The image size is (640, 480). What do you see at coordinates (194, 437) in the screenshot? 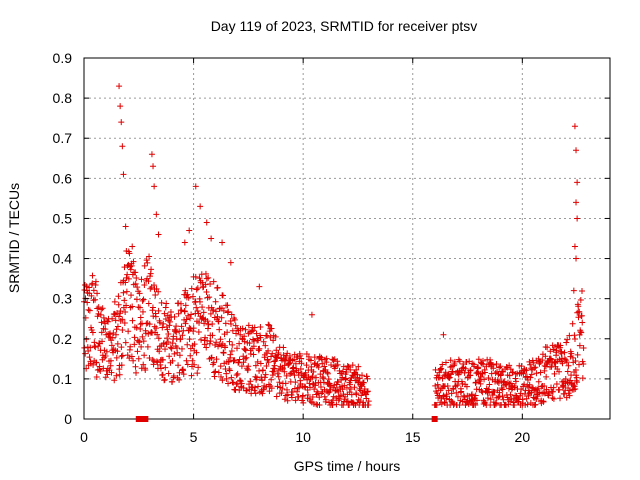
I see `x-tick-label: 5` at bounding box center [194, 437].